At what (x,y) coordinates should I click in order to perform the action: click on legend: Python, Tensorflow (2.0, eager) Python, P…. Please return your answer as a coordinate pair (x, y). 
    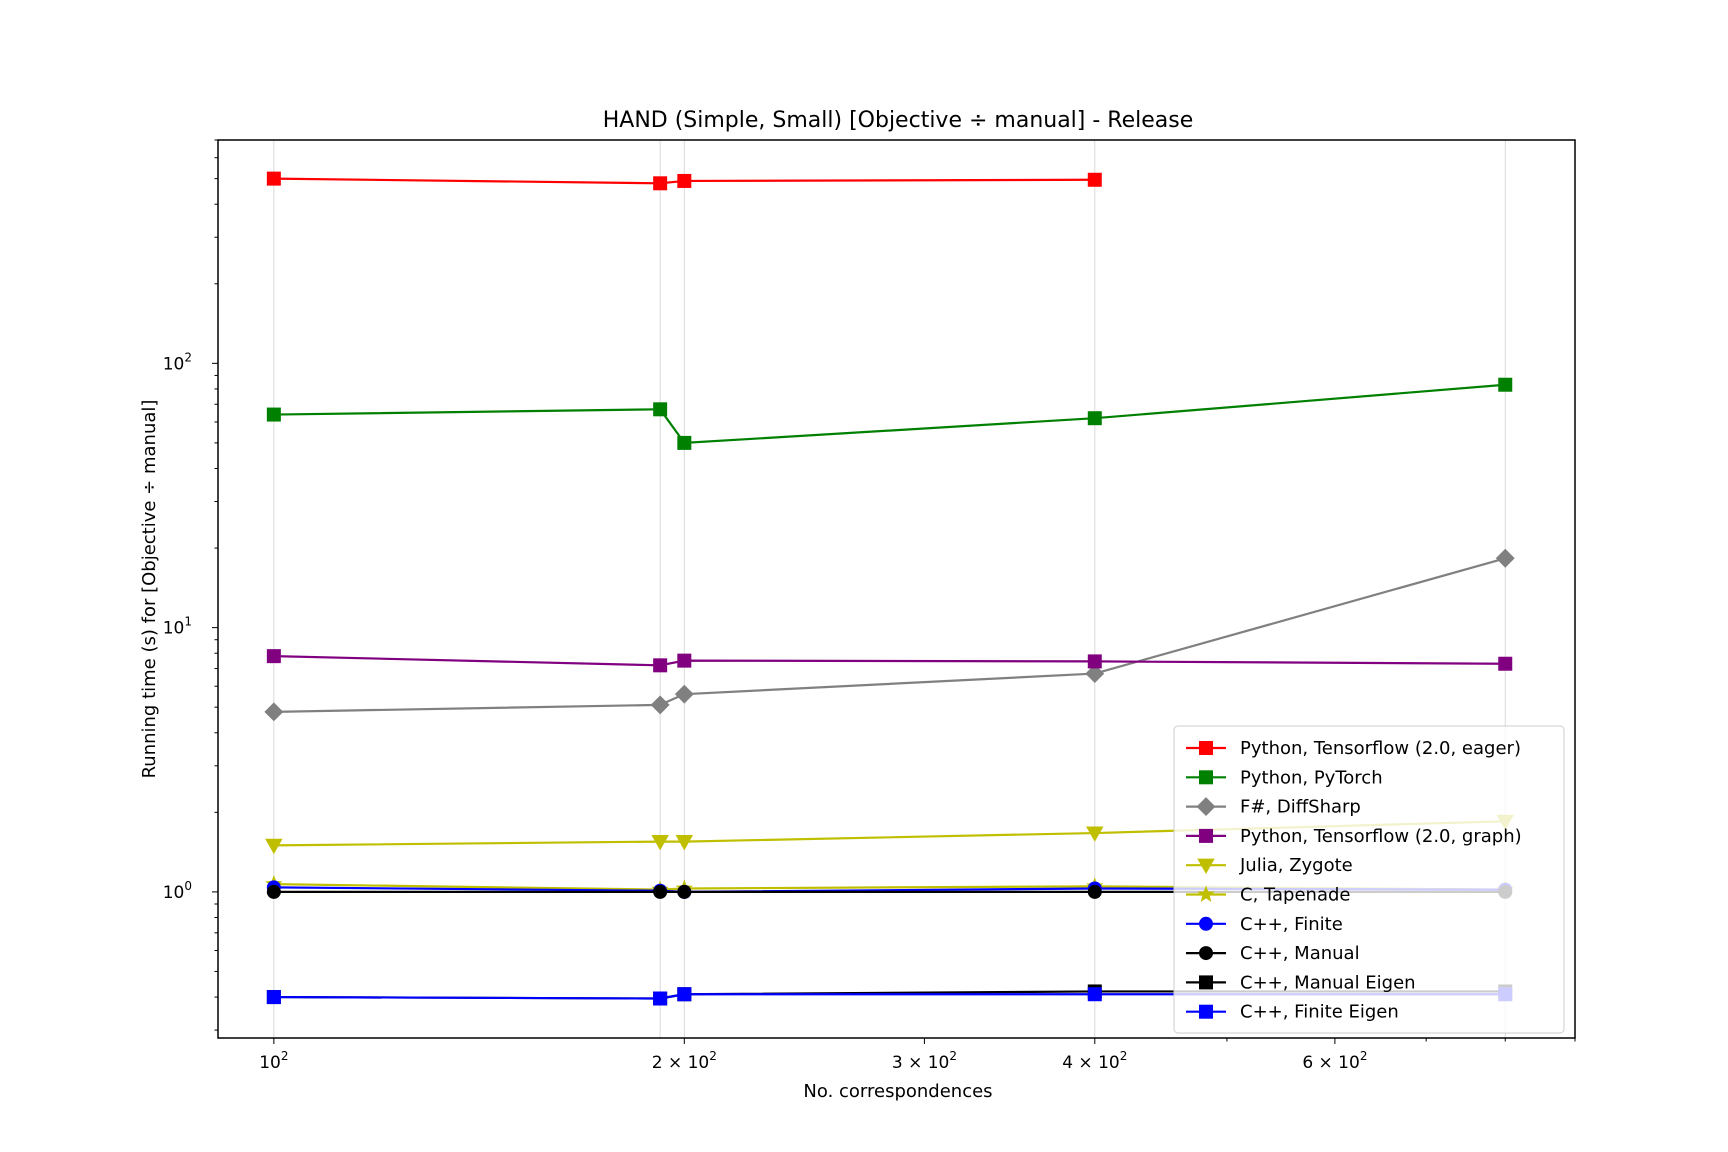
    Looking at the image, I should click on (1369, 879).